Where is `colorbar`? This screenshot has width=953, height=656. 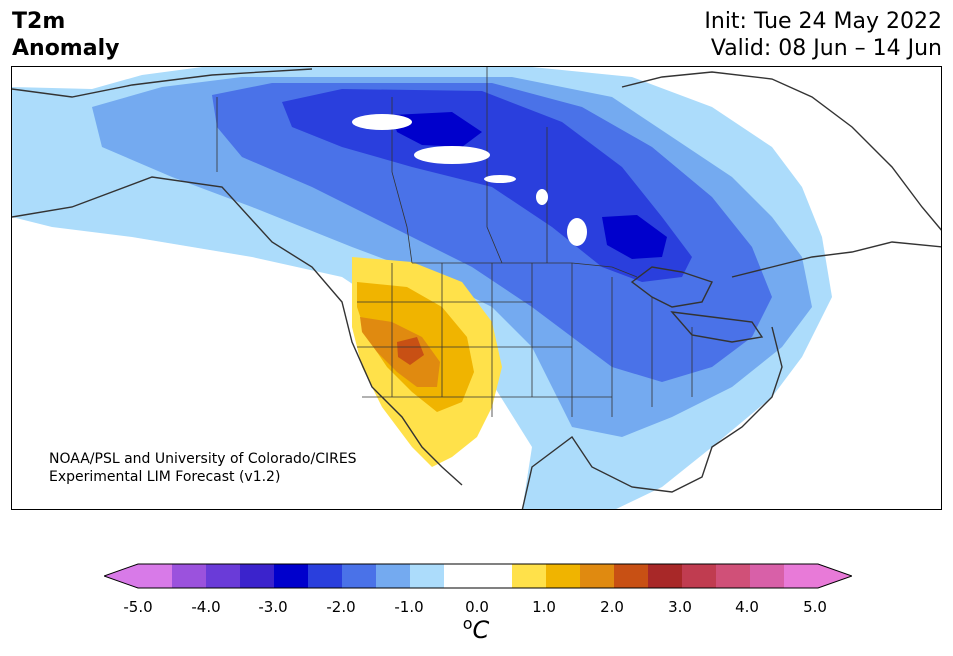 colorbar is located at coordinates (478, 576).